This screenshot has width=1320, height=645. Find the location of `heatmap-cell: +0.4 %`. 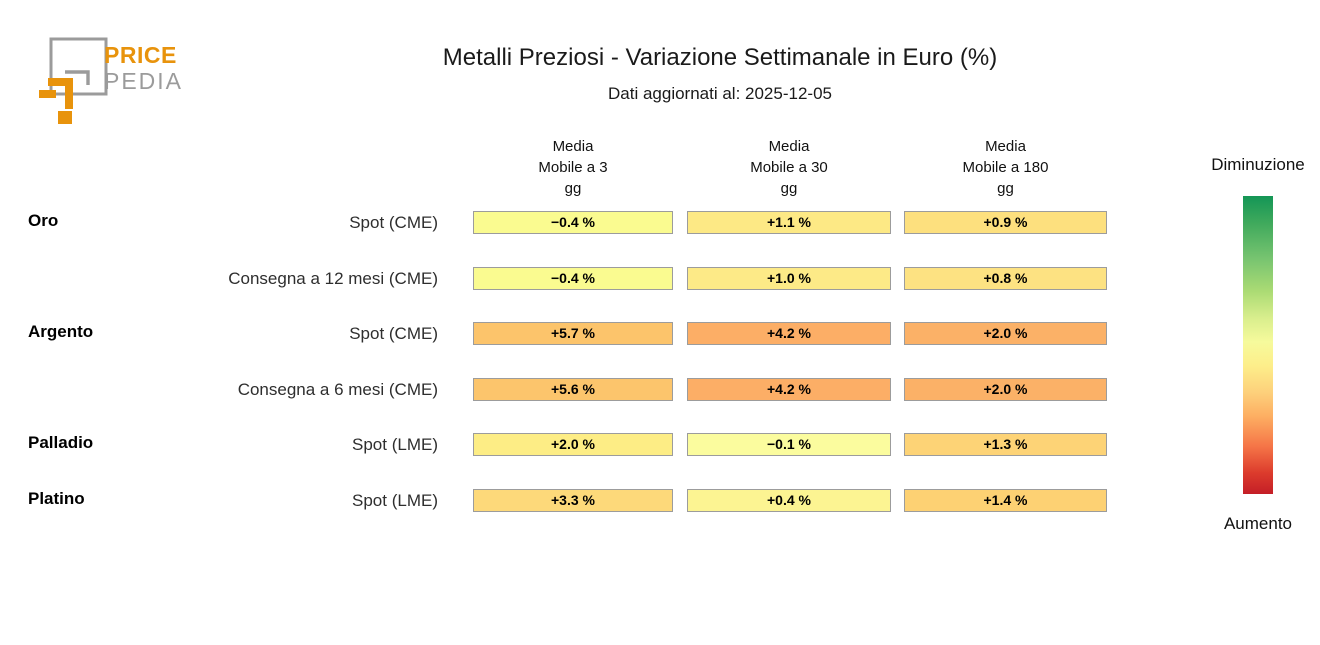

heatmap-cell: +0.4 % is located at coordinates (789, 500).